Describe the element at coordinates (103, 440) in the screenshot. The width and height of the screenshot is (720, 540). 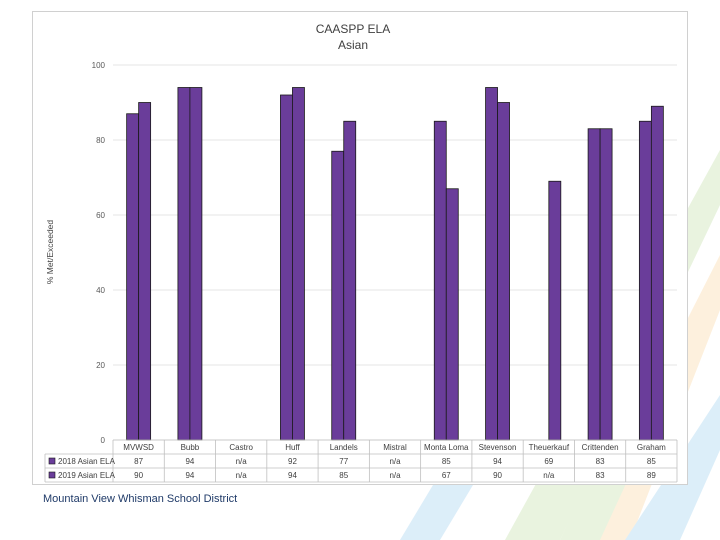
I see `y-tick-label: 0` at that location.